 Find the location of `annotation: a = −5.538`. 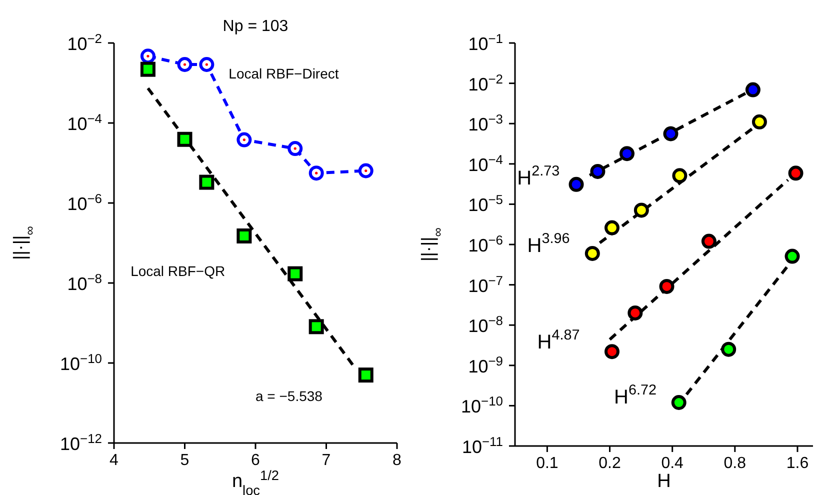

annotation: a = −5.538 is located at coordinates (289, 396).